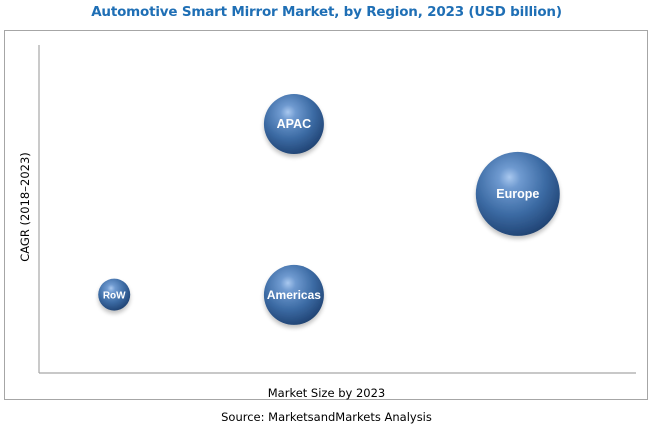 The image size is (653, 428). I want to click on bubble-label-apac: APAC, so click(294, 124).